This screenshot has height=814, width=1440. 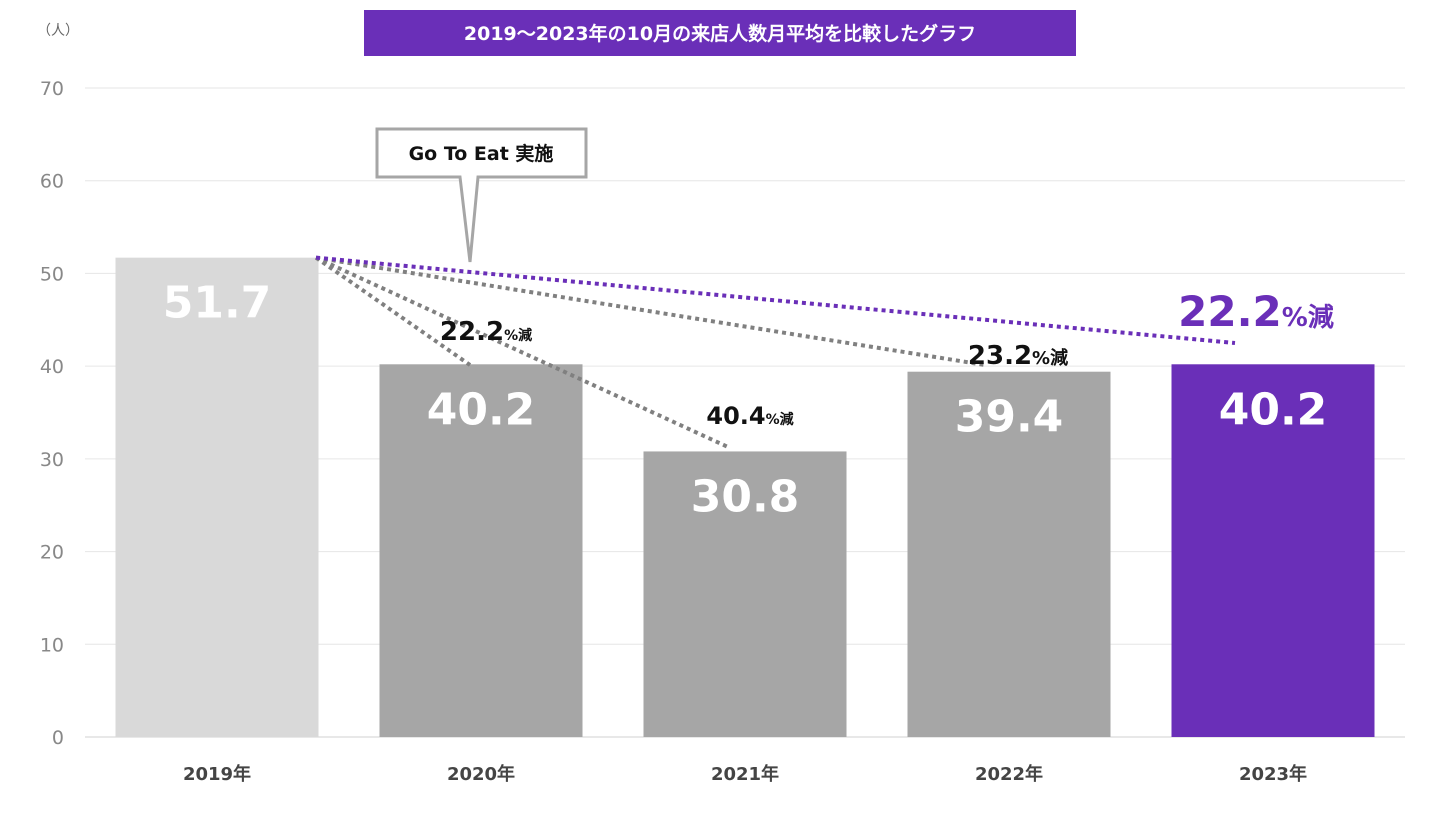 I want to click on y-tick-label: 0, so click(x=58, y=738).